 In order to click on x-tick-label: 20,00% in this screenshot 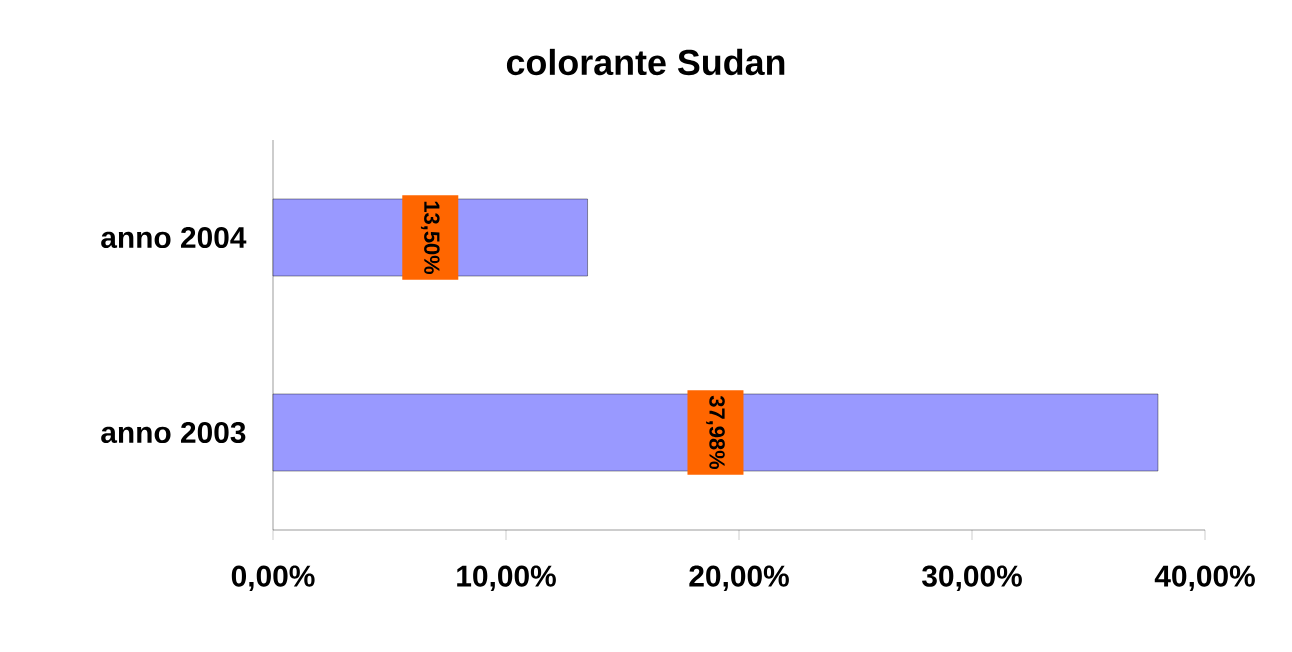, I will do `click(739, 578)`.